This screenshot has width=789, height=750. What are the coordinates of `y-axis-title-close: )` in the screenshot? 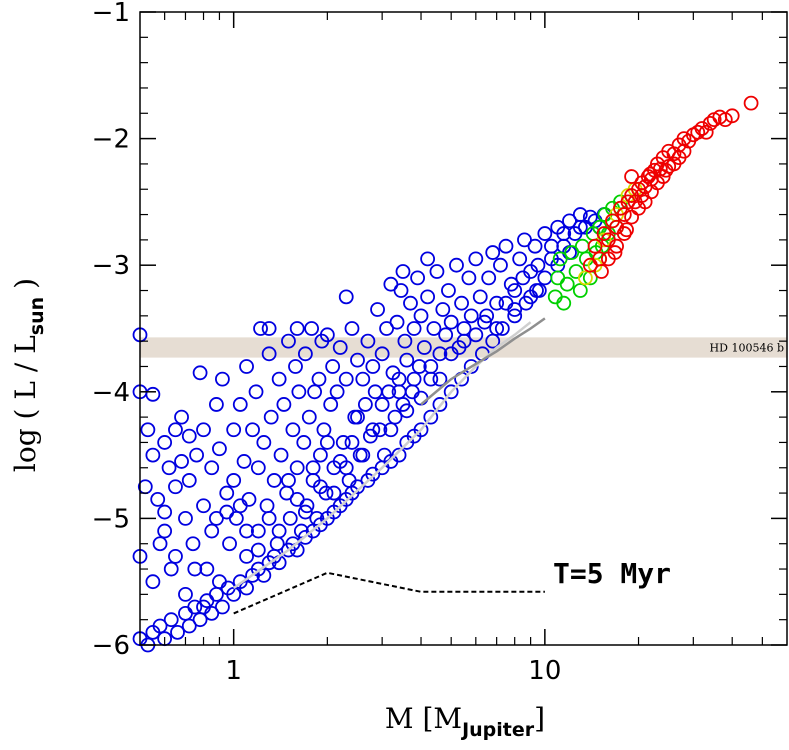 It's located at (25, 283).